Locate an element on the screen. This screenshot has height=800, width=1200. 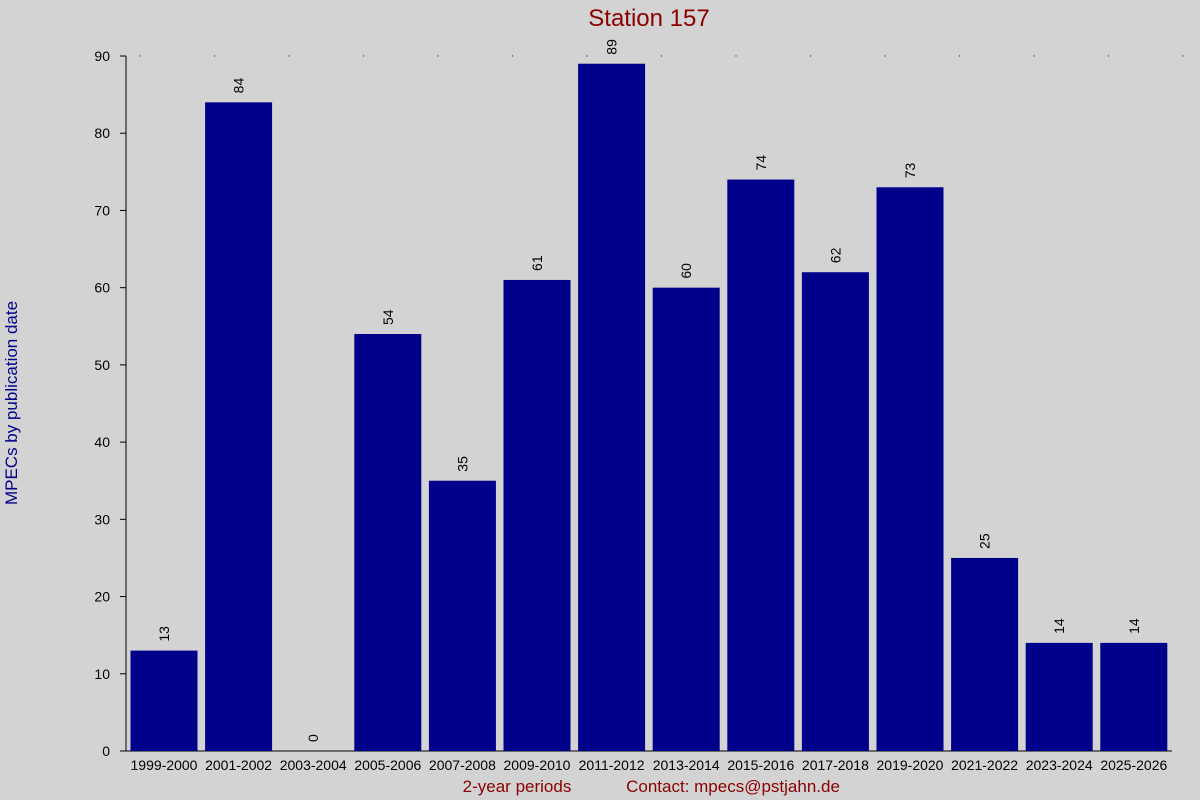
bar-value-label: 60 is located at coordinates (686, 271).